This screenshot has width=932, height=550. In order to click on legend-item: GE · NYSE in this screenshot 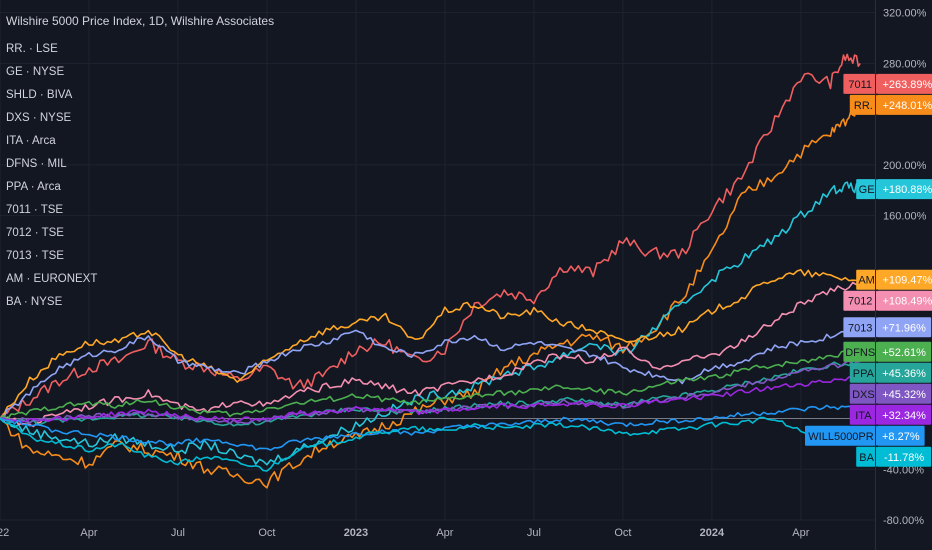, I will do `click(35, 72)`.